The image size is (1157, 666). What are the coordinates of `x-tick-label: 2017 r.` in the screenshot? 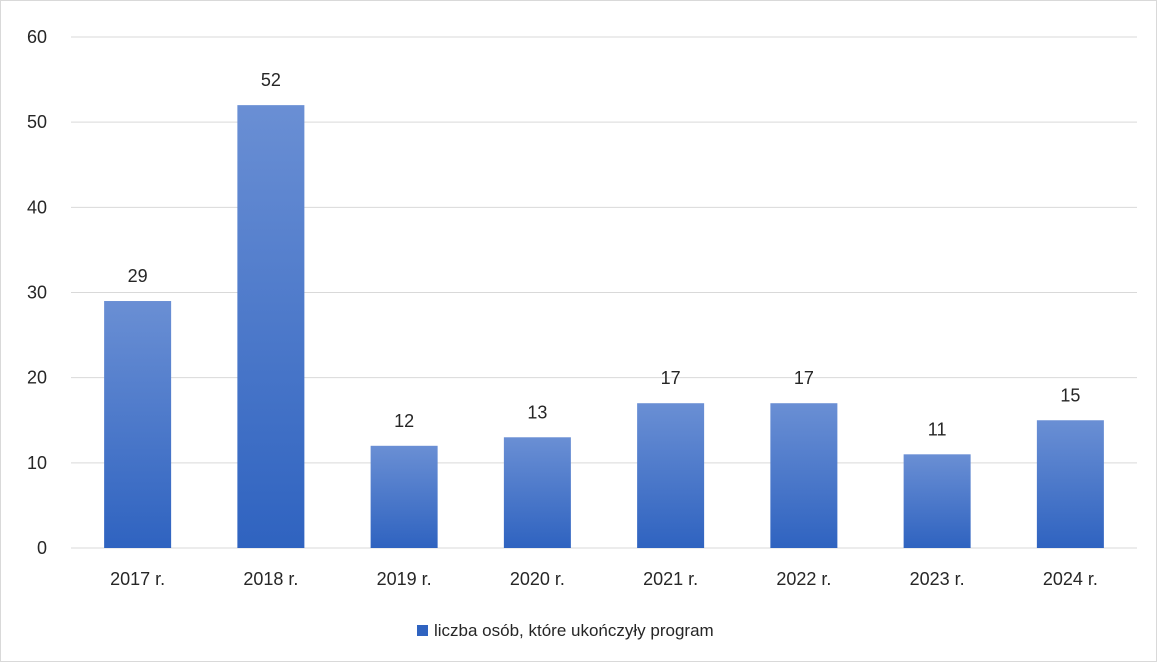 It's located at (137, 579).